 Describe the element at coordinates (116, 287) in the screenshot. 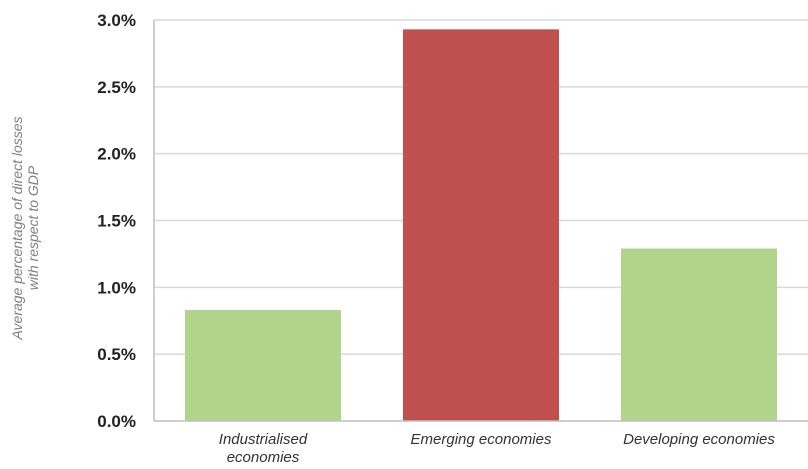

I see `y-tick-label: 1.0%` at that location.